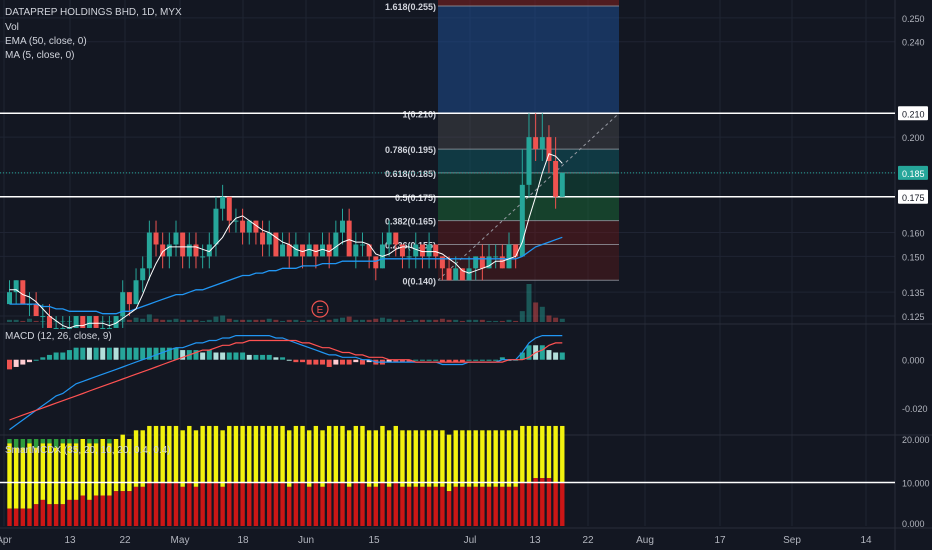 The image size is (932, 550). What do you see at coordinates (528, 208) in the screenshot?
I see `fib-zone` at bounding box center [528, 208].